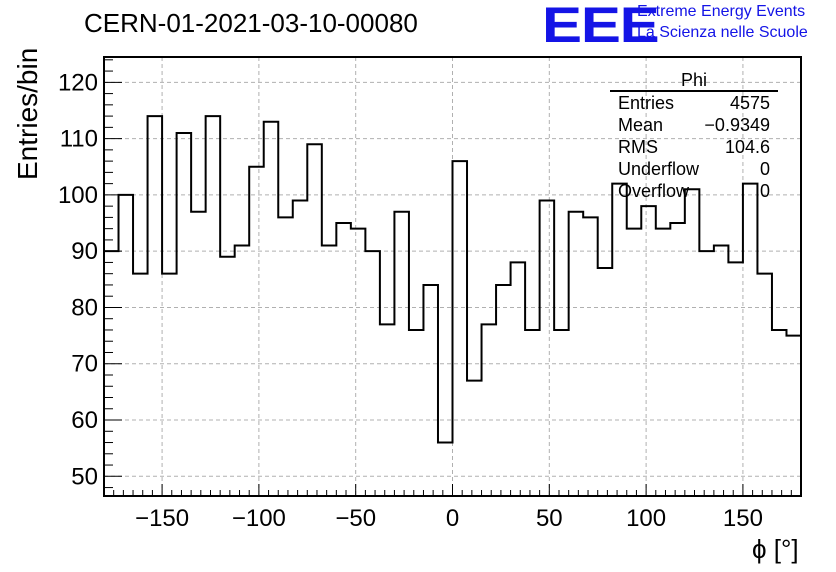  What do you see at coordinates (749, 103) in the screenshot?
I see `stats-value: 4575` at bounding box center [749, 103].